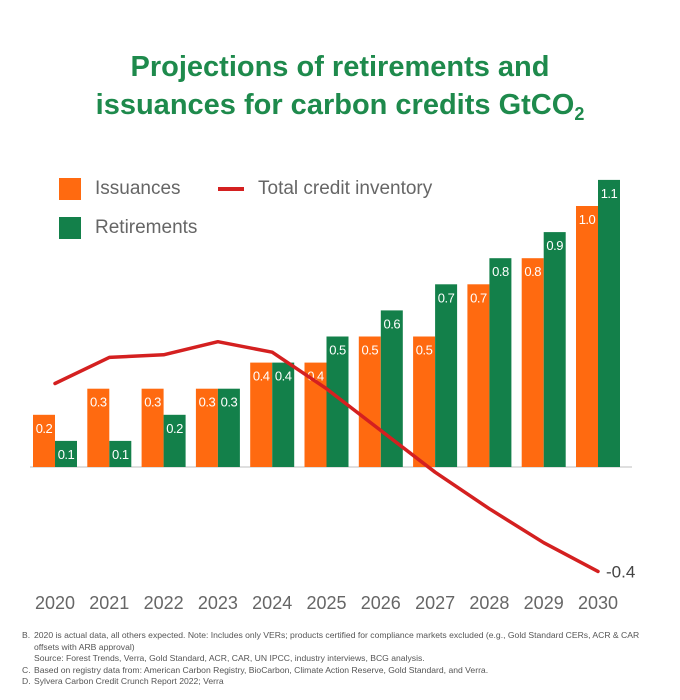 Image resolution: width=680 pixels, height=700 pixels. I want to click on x-tick-label-2023: 2023, so click(218, 603).